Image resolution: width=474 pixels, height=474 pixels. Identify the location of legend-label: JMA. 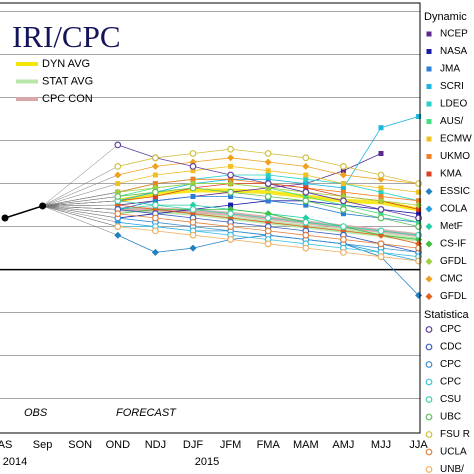
(450, 69).